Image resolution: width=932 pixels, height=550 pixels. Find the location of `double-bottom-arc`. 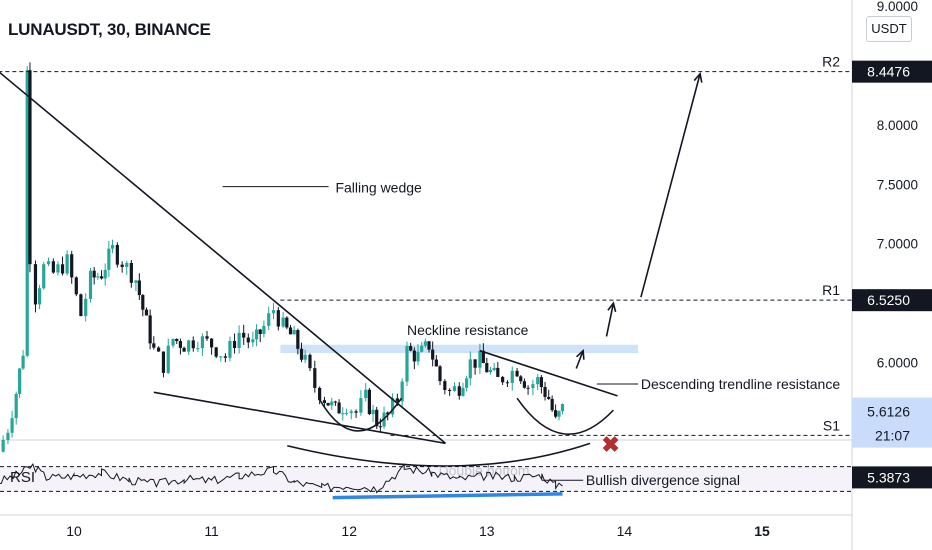

double-bottom-arc is located at coordinates (439, 454).